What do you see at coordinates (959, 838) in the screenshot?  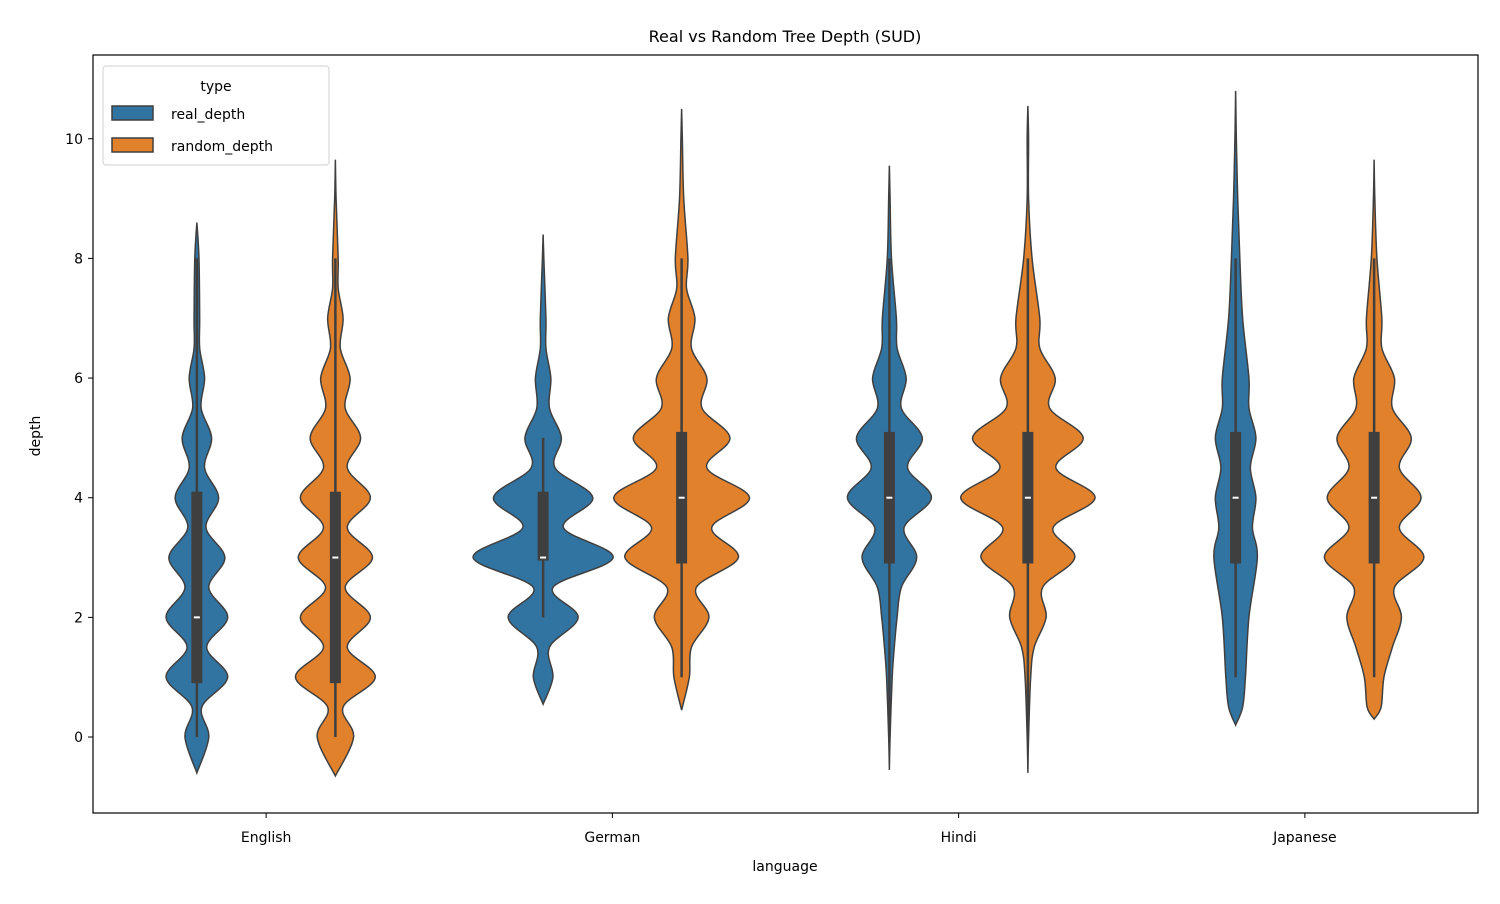 I see `x-tick-label: Hindi` at bounding box center [959, 838].